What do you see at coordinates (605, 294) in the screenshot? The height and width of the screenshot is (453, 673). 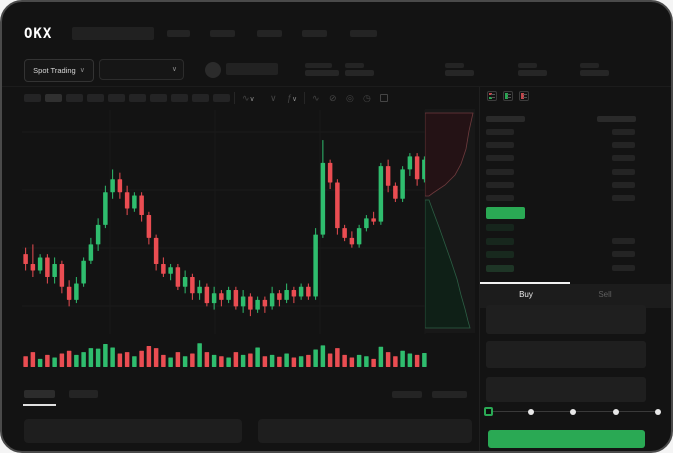 I see `tab-sell: Sell` at bounding box center [605, 294].